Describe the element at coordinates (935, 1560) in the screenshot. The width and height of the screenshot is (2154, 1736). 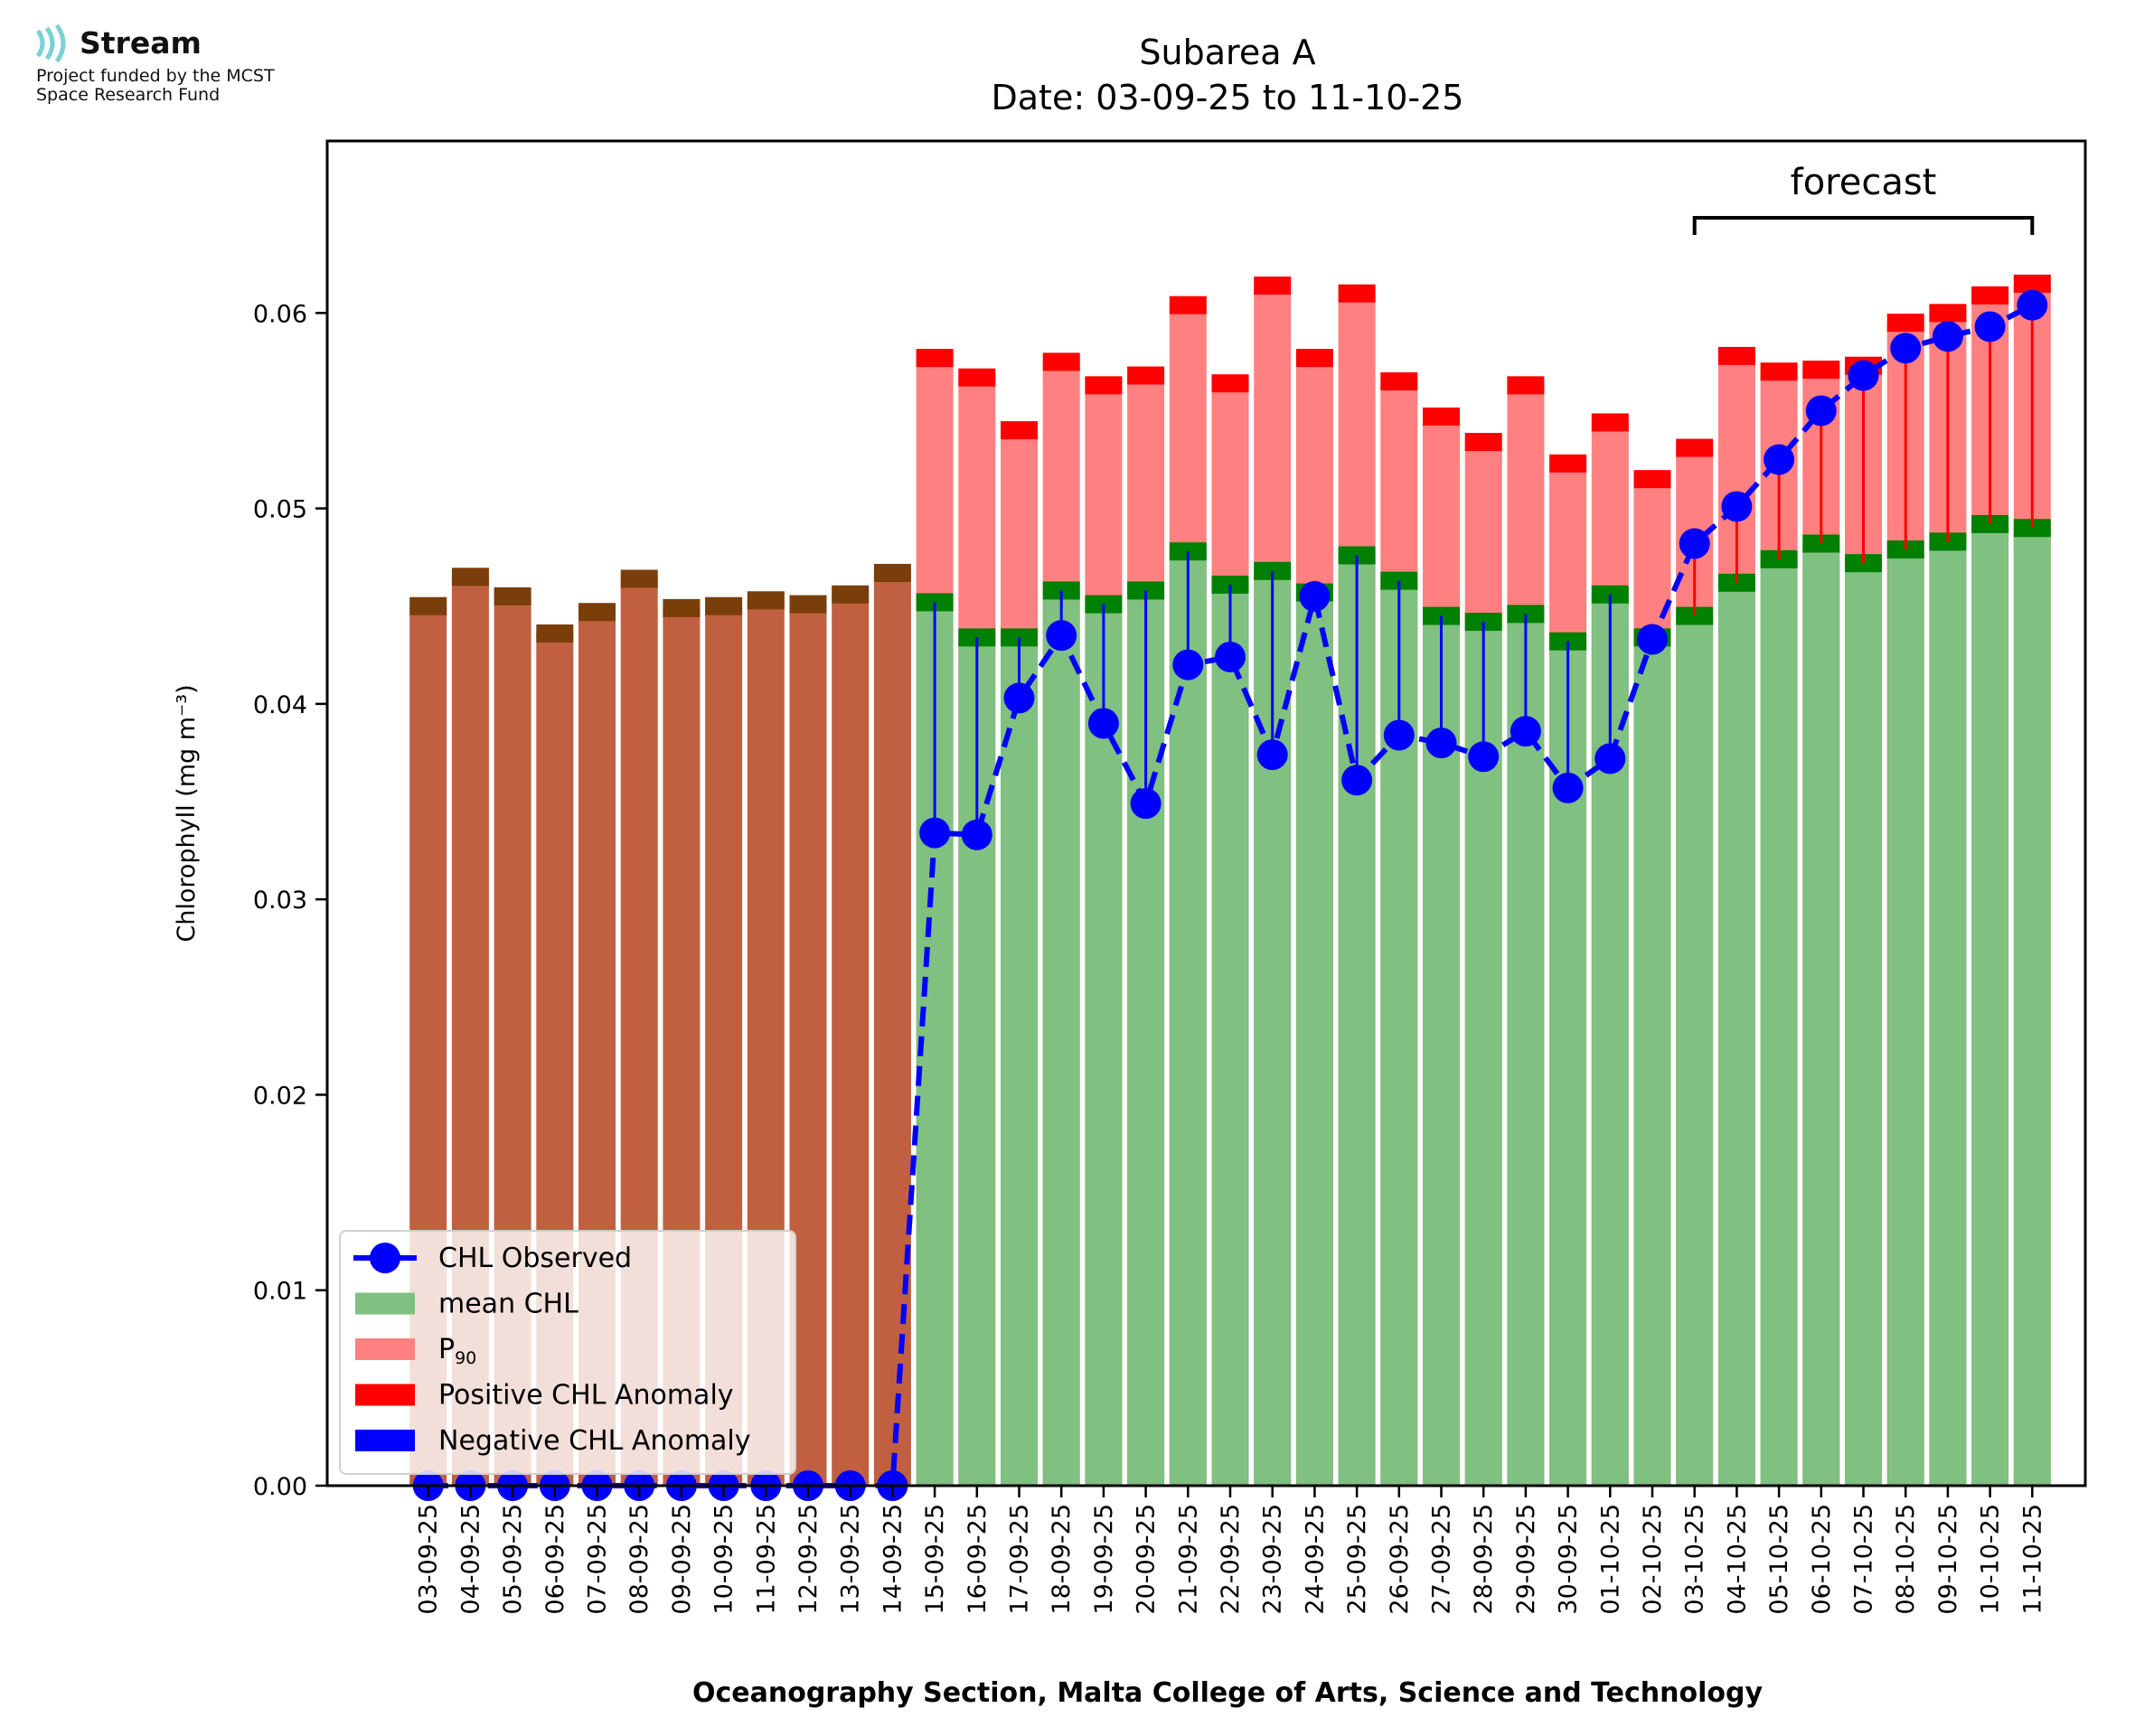
I see `x-tick-label: 15-09-25` at that location.